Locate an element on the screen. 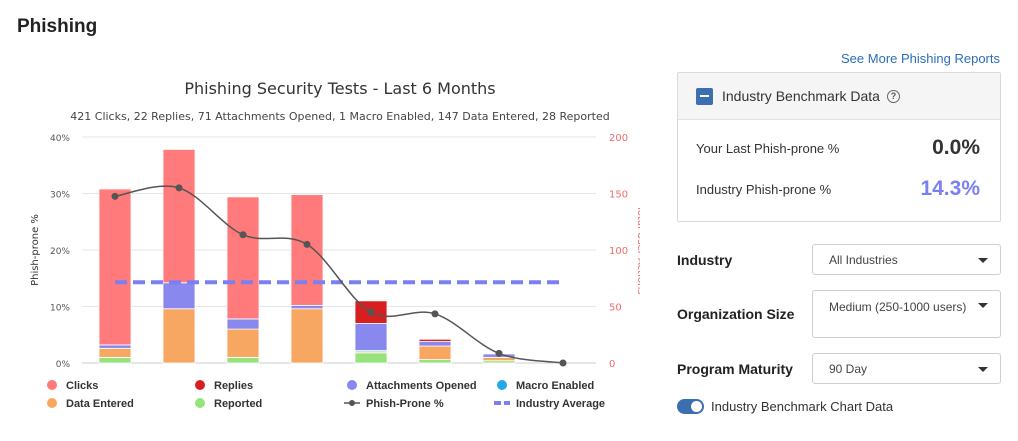 This screenshot has width=1018, height=441. legend-marker-clicks is located at coordinates (52, 385).